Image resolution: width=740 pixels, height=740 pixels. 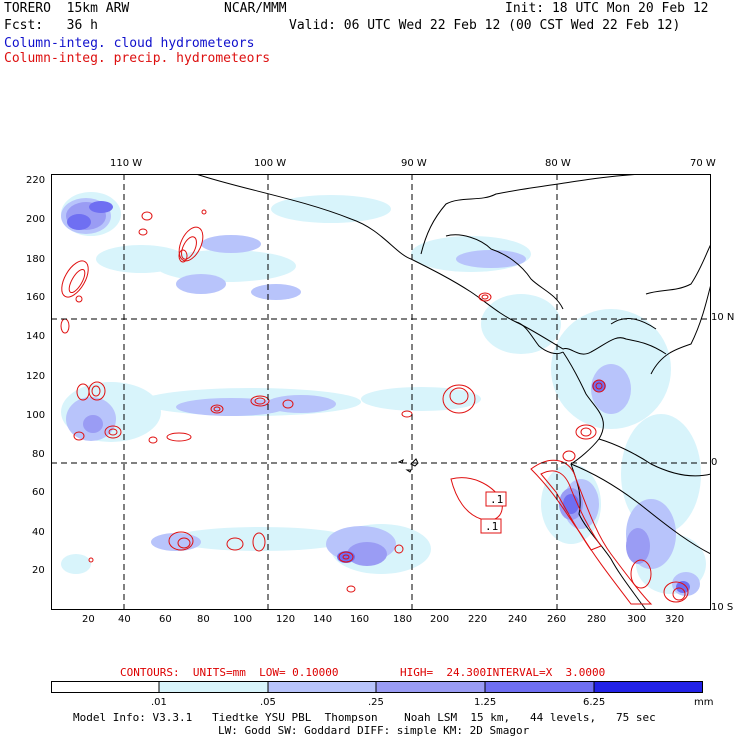 I want to click on legend-label: .25, so click(x=376, y=702).